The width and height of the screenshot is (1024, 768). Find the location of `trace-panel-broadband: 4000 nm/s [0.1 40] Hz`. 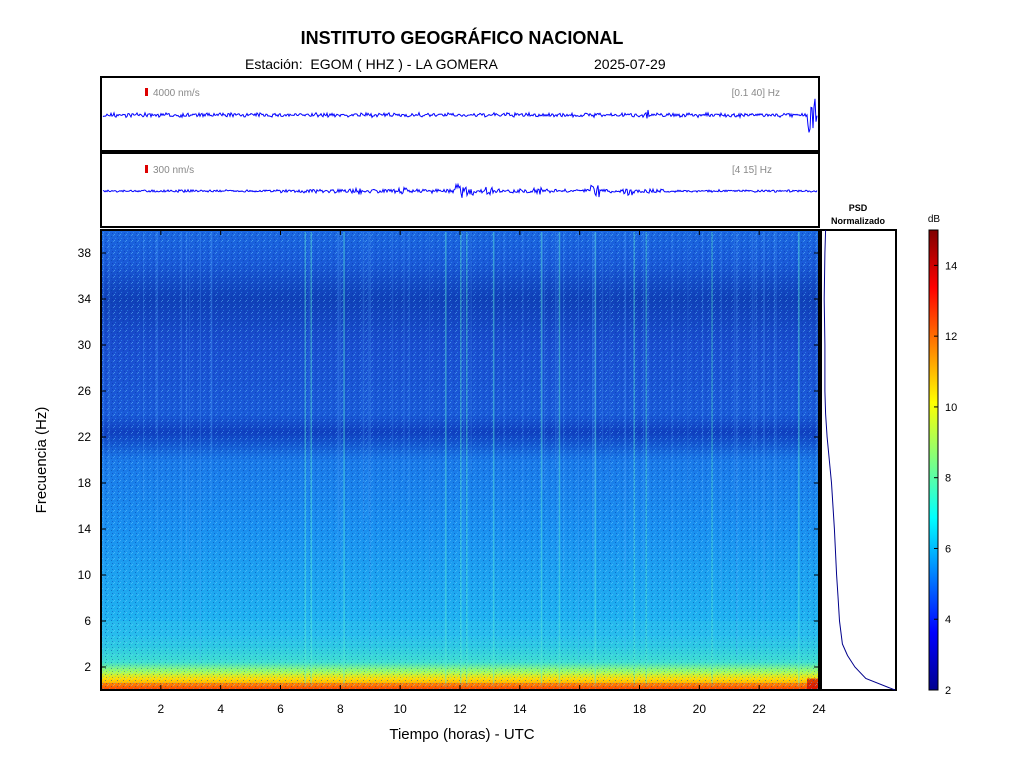

trace-panel-broadband: 4000 nm/s [0.1 40] Hz is located at coordinates (460, 114).